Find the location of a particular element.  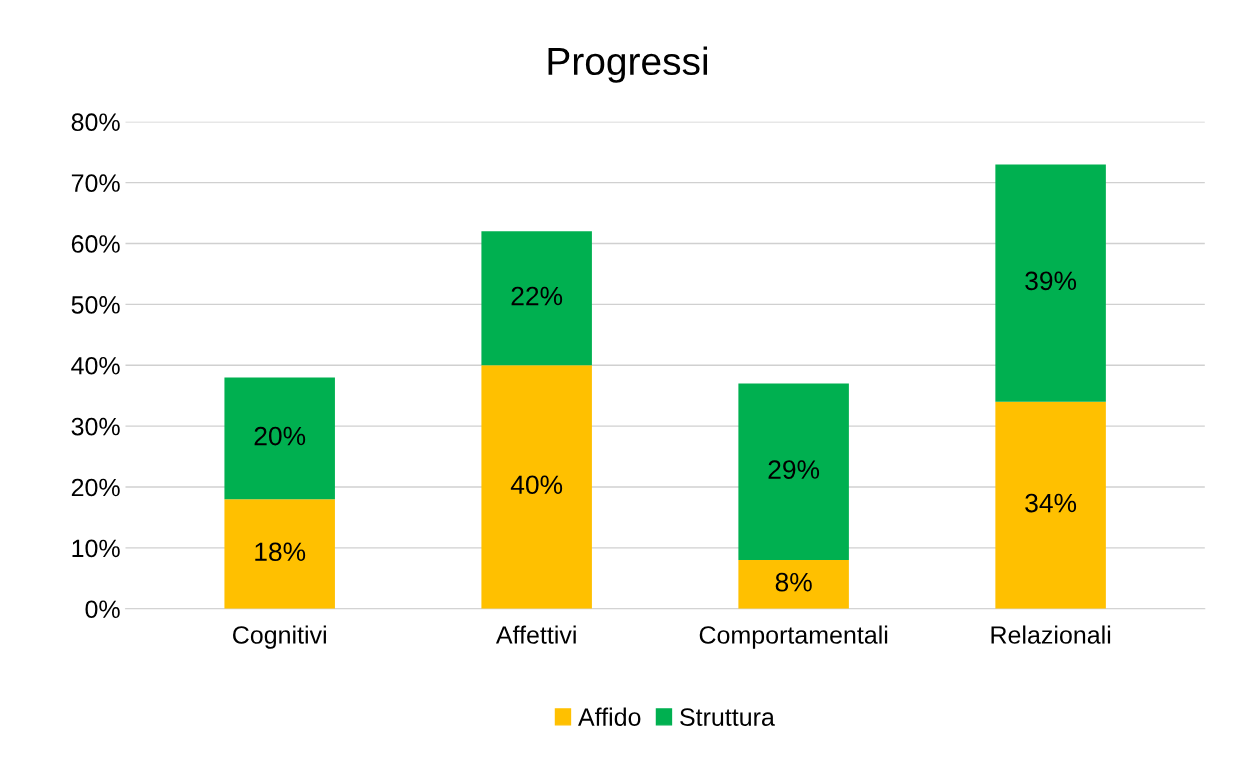

data-label: 29% is located at coordinates (794, 469).